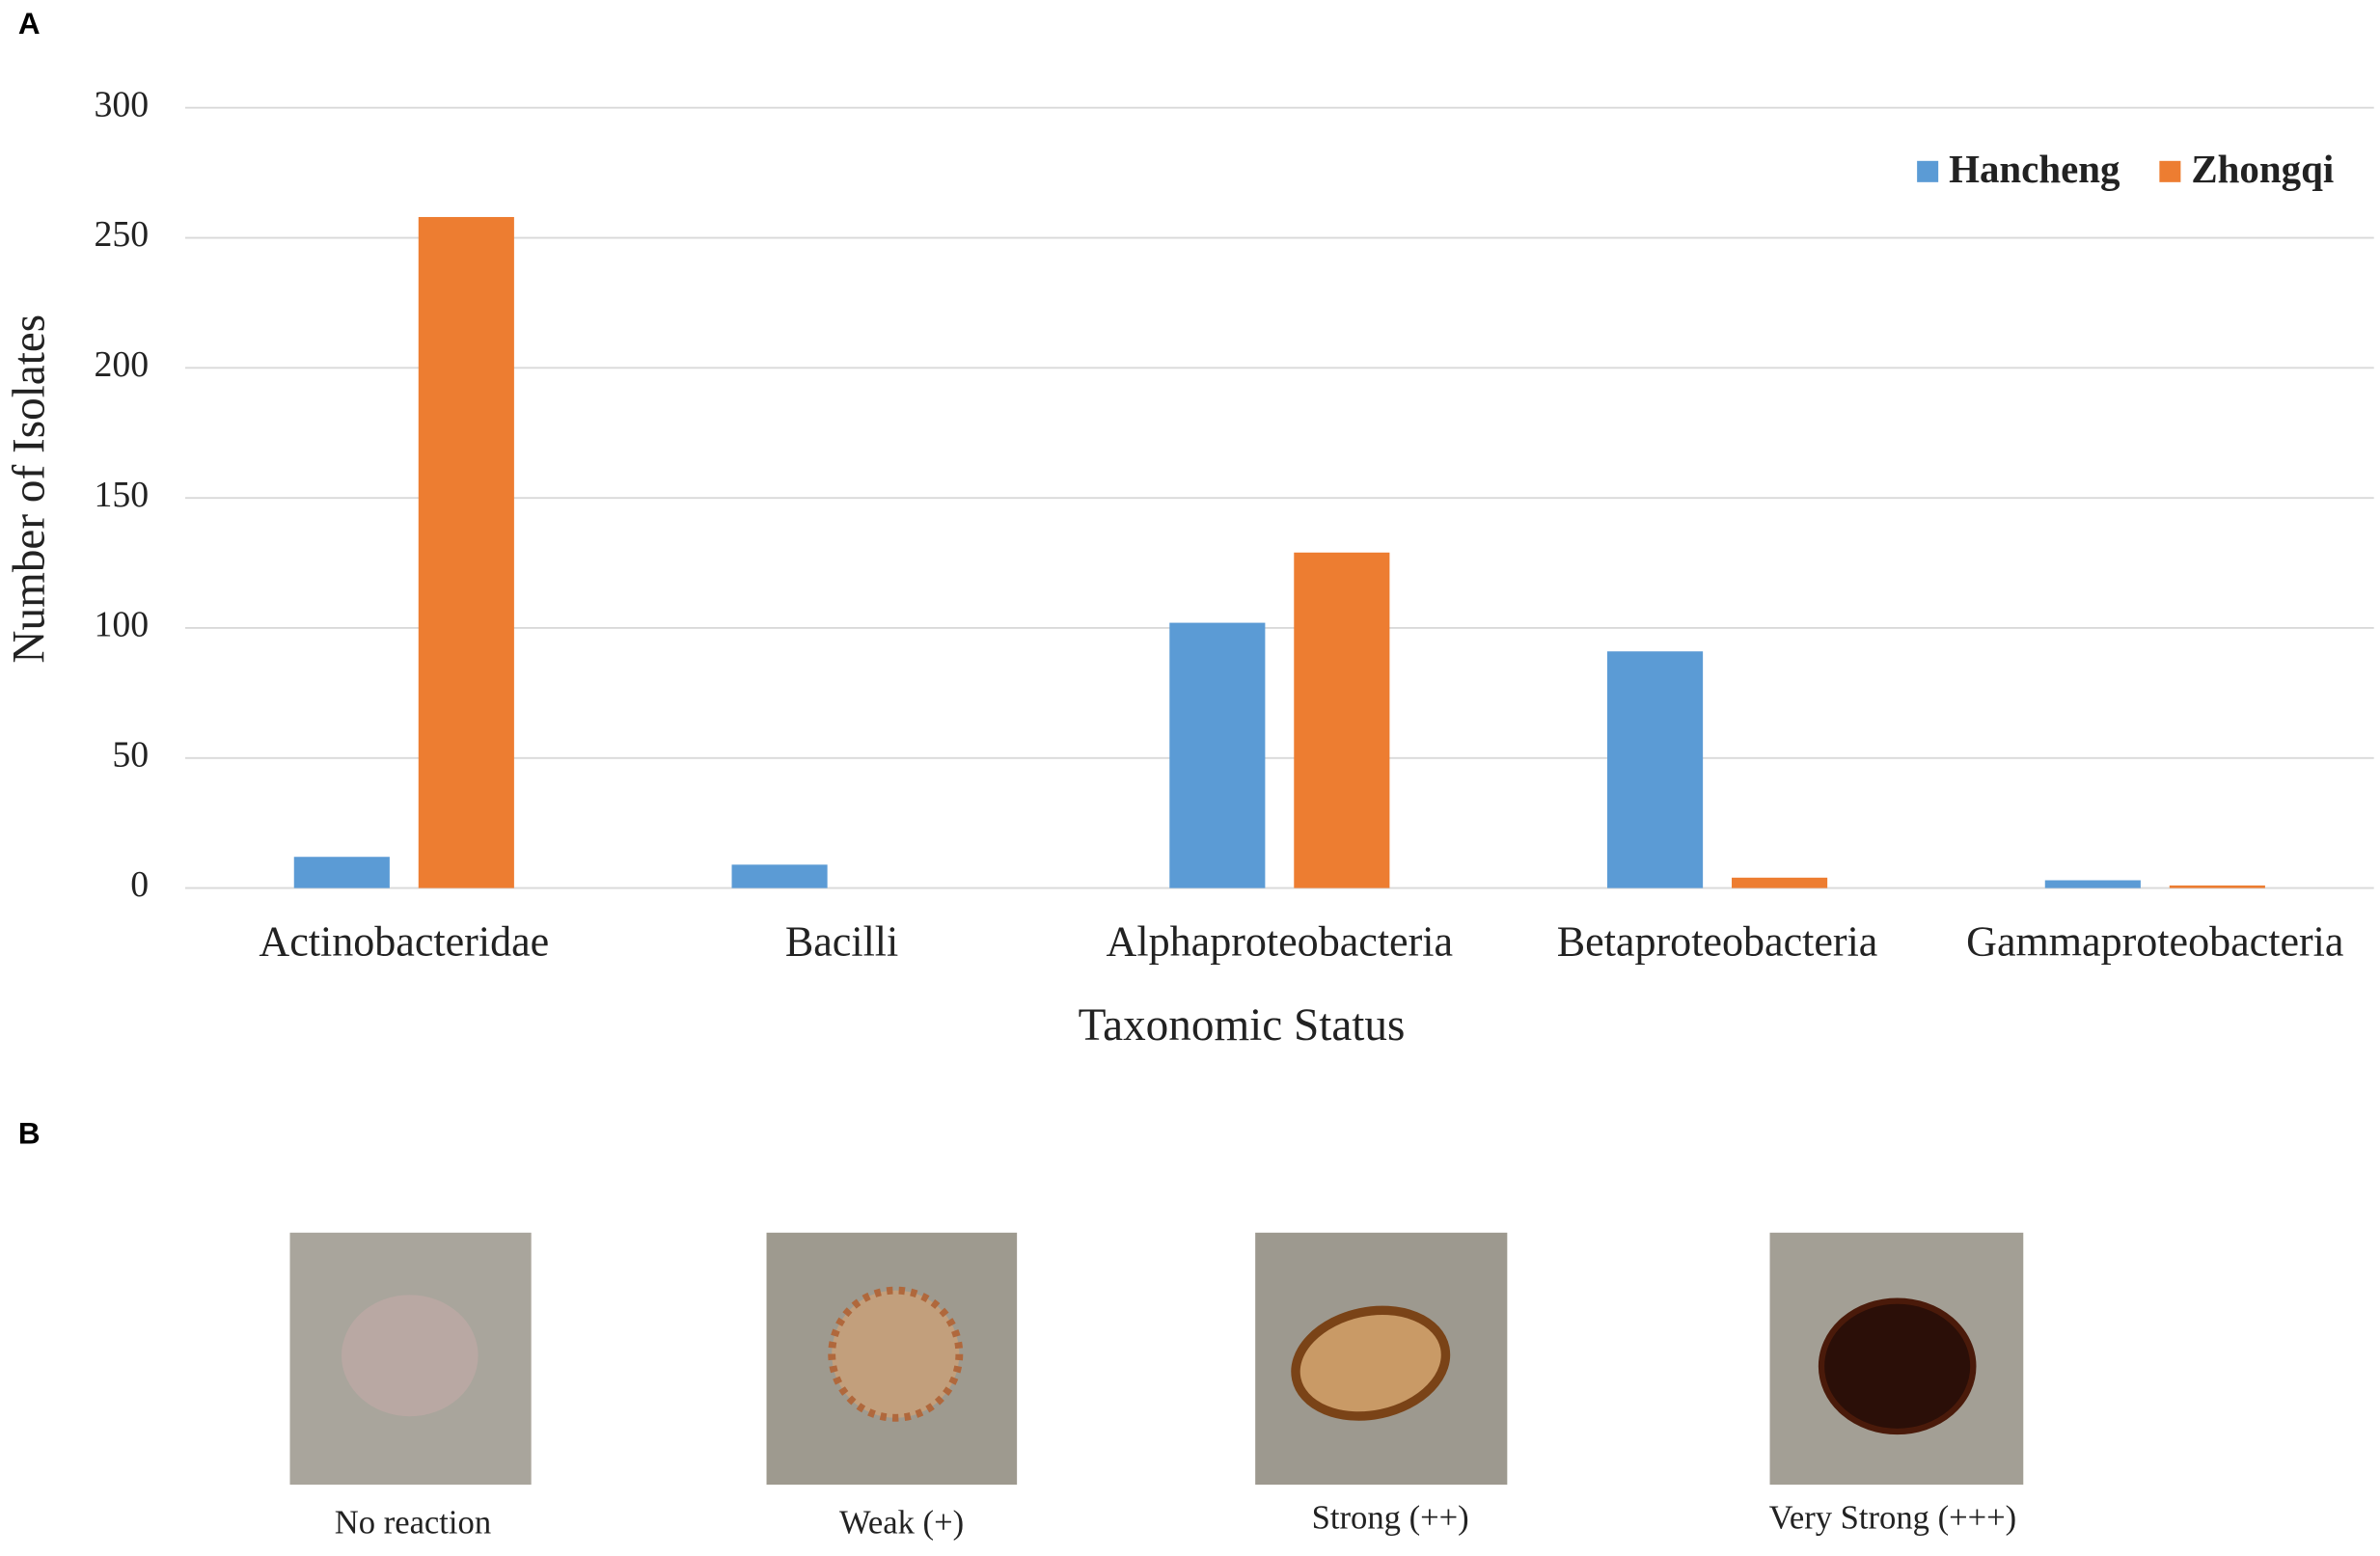 The height and width of the screenshot is (1556, 2380). Describe the element at coordinates (1243, 1025) in the screenshot. I see `x-axis-title: Taxonomic Status` at that location.